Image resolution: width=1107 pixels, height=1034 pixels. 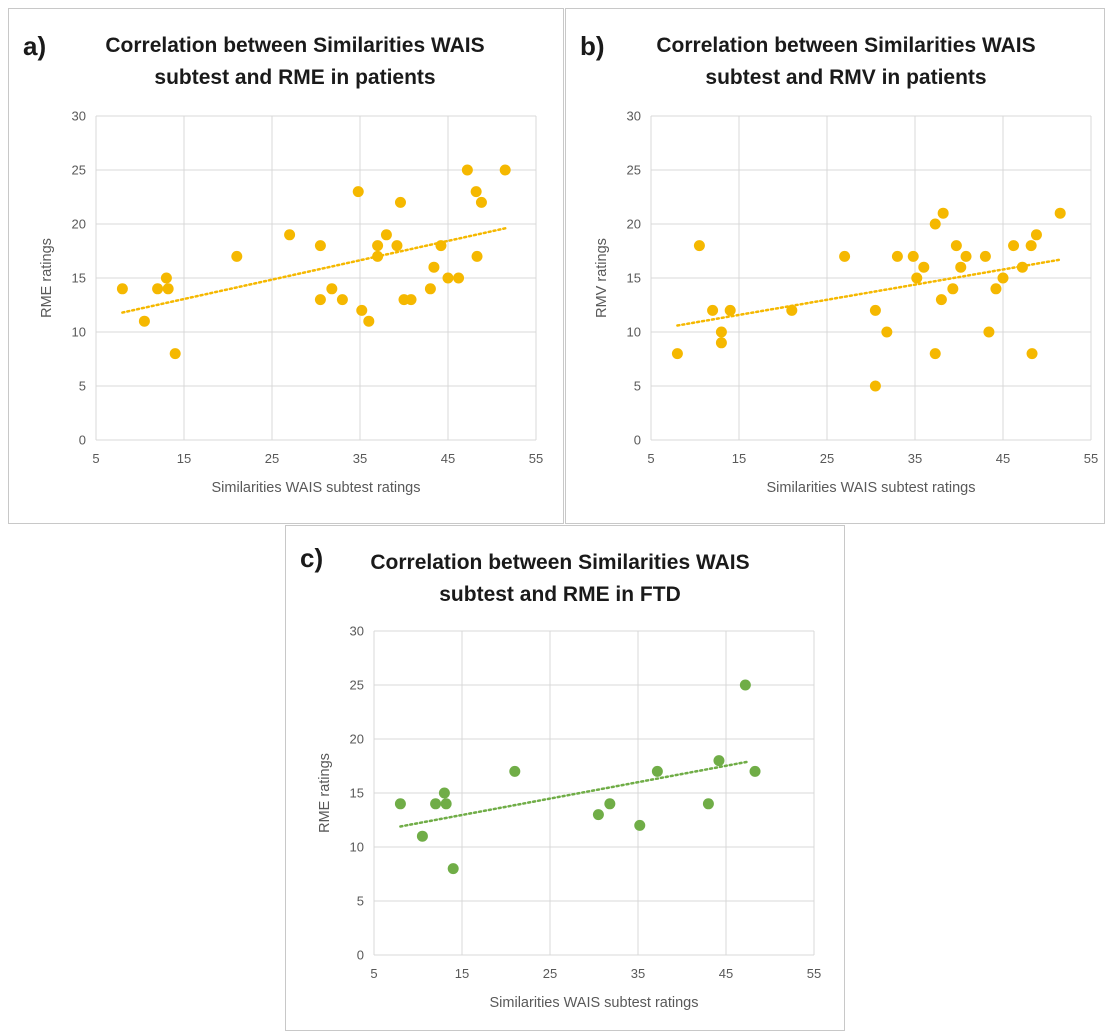 I want to click on y-axis-label: RME ratings, so click(x=47, y=278).